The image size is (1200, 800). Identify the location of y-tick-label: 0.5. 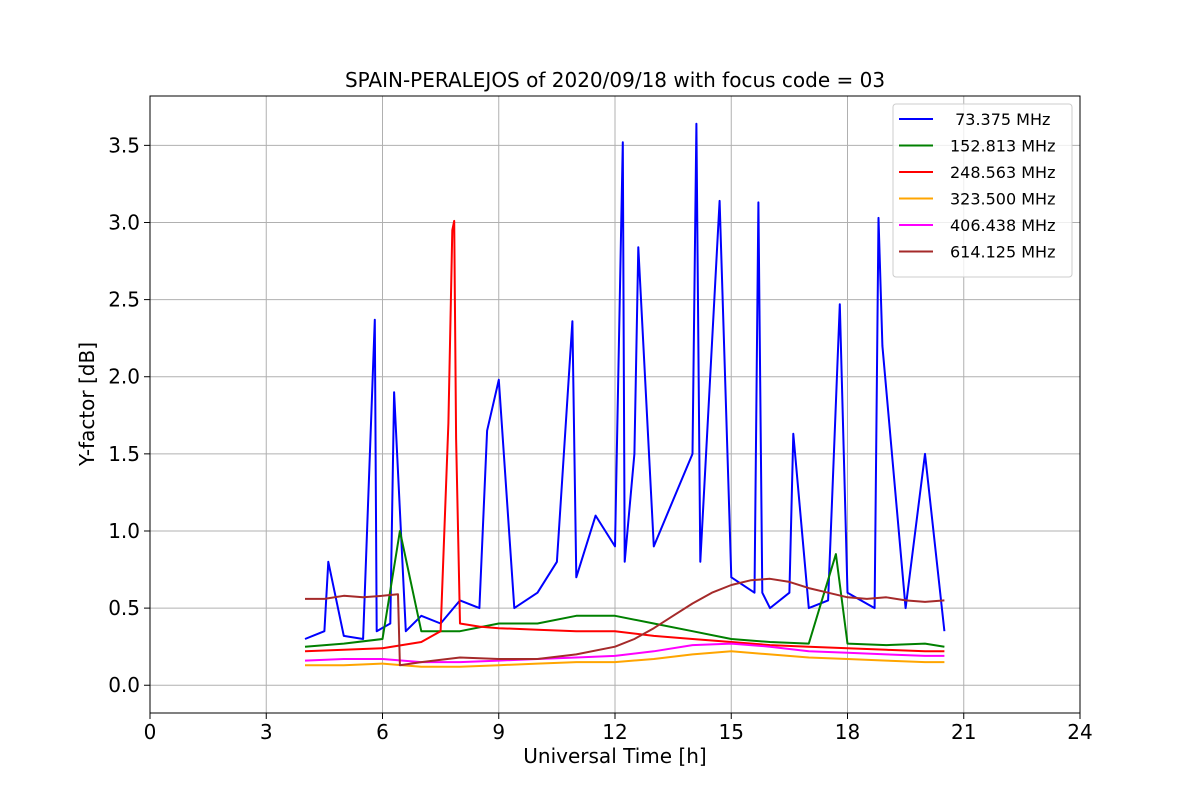
(124, 608).